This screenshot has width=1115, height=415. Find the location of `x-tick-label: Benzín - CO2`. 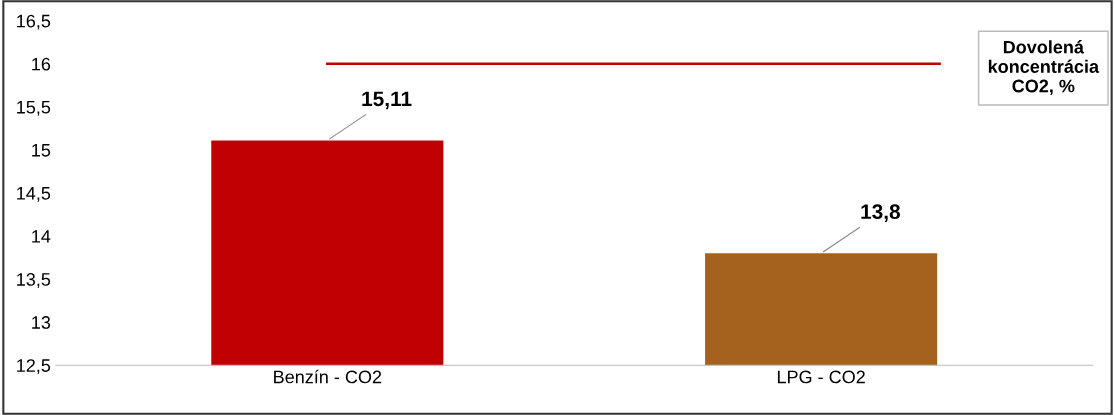

x-tick-label: Benzín - CO2 is located at coordinates (328, 376).